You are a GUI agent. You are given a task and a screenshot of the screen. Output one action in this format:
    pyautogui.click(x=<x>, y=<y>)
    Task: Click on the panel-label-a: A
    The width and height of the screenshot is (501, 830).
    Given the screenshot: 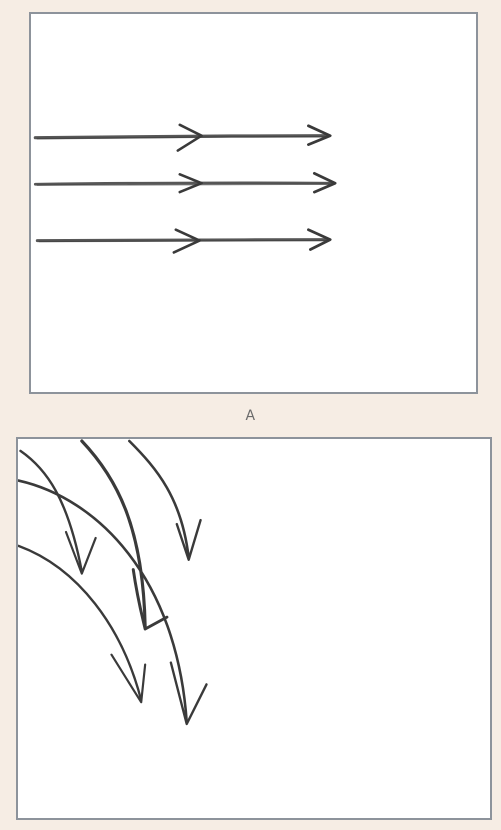 What is the action you would take?
    pyautogui.click(x=250, y=416)
    